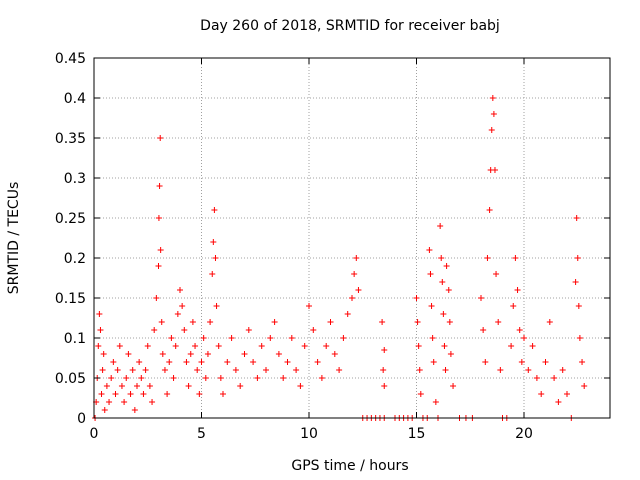 Image resolution: width=640 pixels, height=480 pixels. Describe the element at coordinates (309, 434) in the screenshot. I see `x-tick-label: 10` at that location.